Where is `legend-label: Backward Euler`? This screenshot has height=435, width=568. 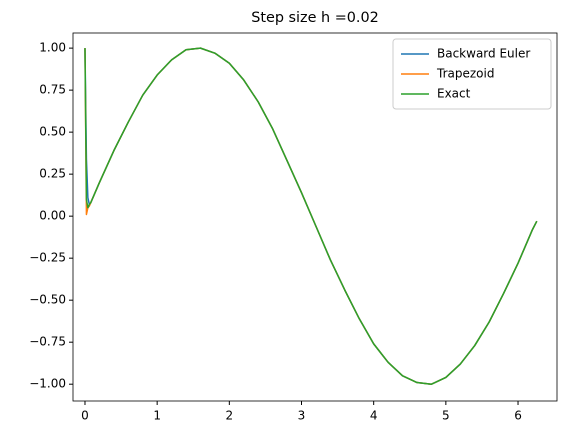
legend-label: Backward Euler is located at coordinates (483, 54).